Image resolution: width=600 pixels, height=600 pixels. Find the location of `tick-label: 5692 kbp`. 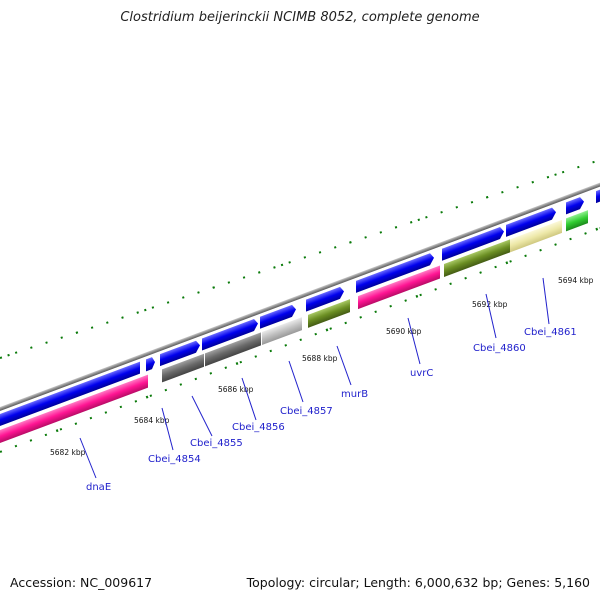

tick-label: 5692 kbp is located at coordinates (490, 304).